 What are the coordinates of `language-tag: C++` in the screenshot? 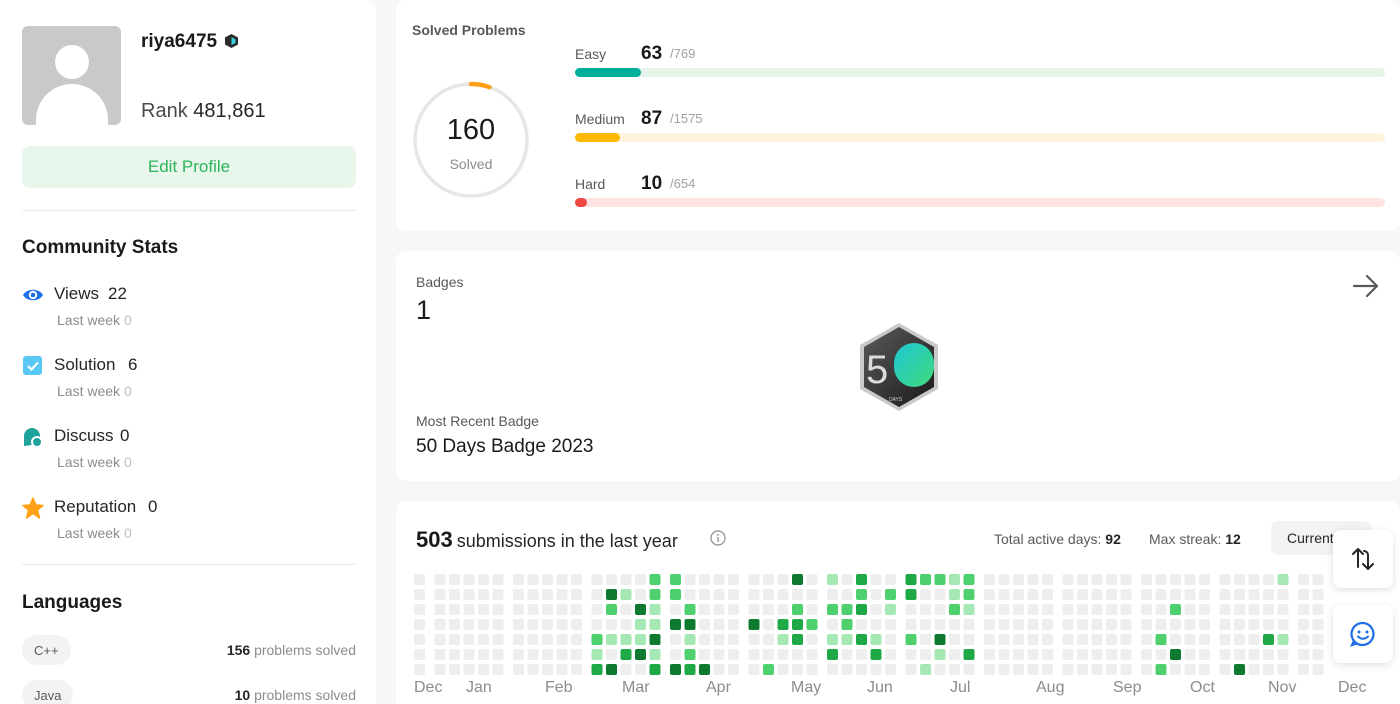 It's located at (46, 650).